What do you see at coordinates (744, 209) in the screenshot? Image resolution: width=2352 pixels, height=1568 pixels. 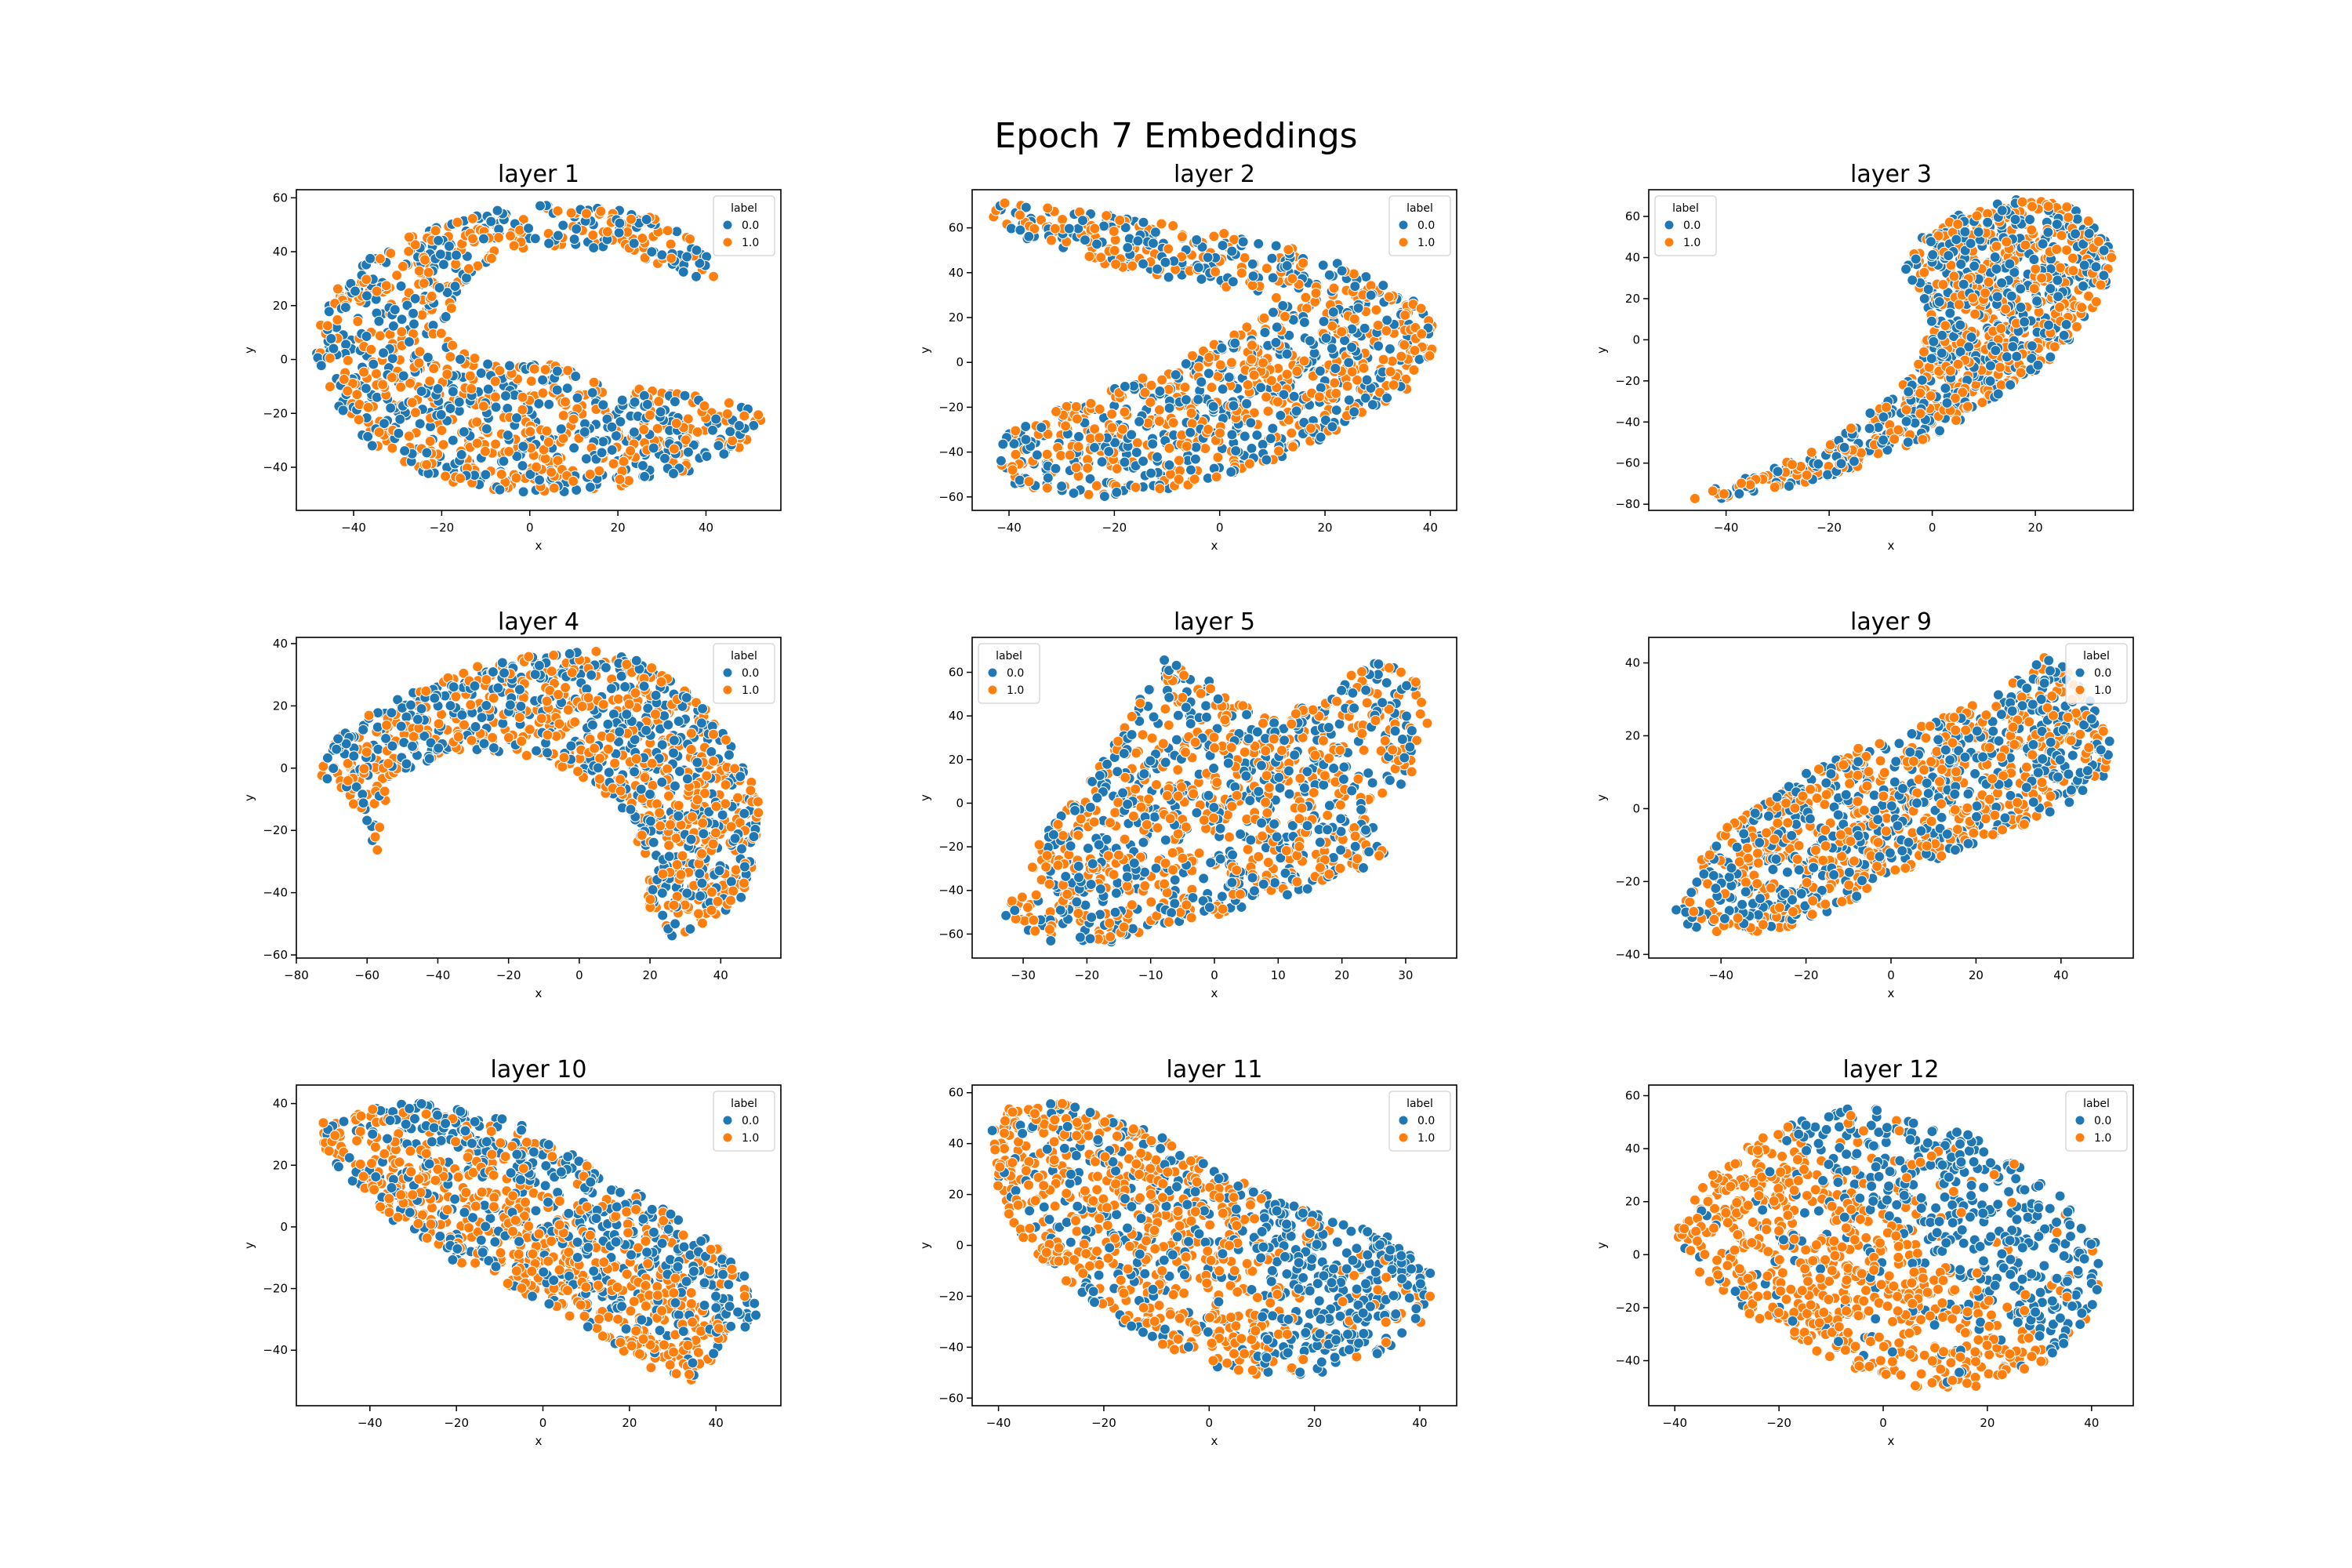 I see `legend-title: label` at bounding box center [744, 209].